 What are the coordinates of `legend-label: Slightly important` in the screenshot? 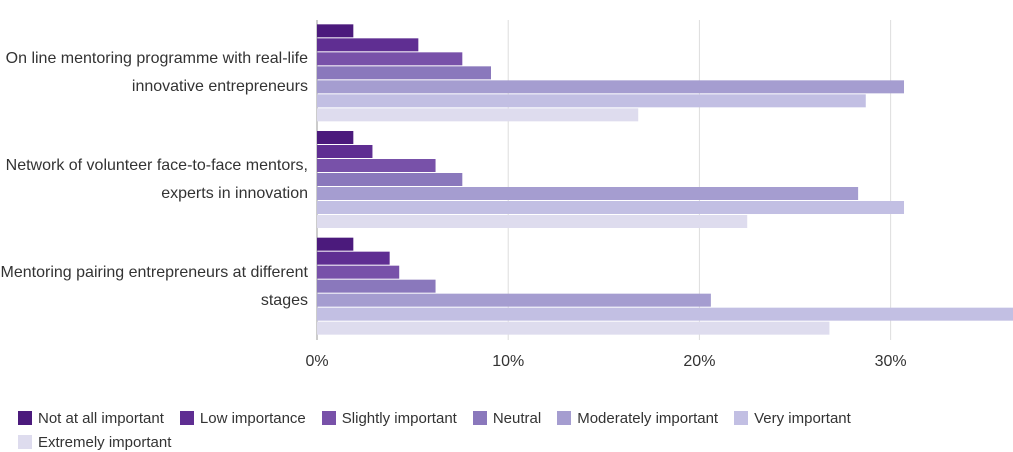 It's located at (399, 418).